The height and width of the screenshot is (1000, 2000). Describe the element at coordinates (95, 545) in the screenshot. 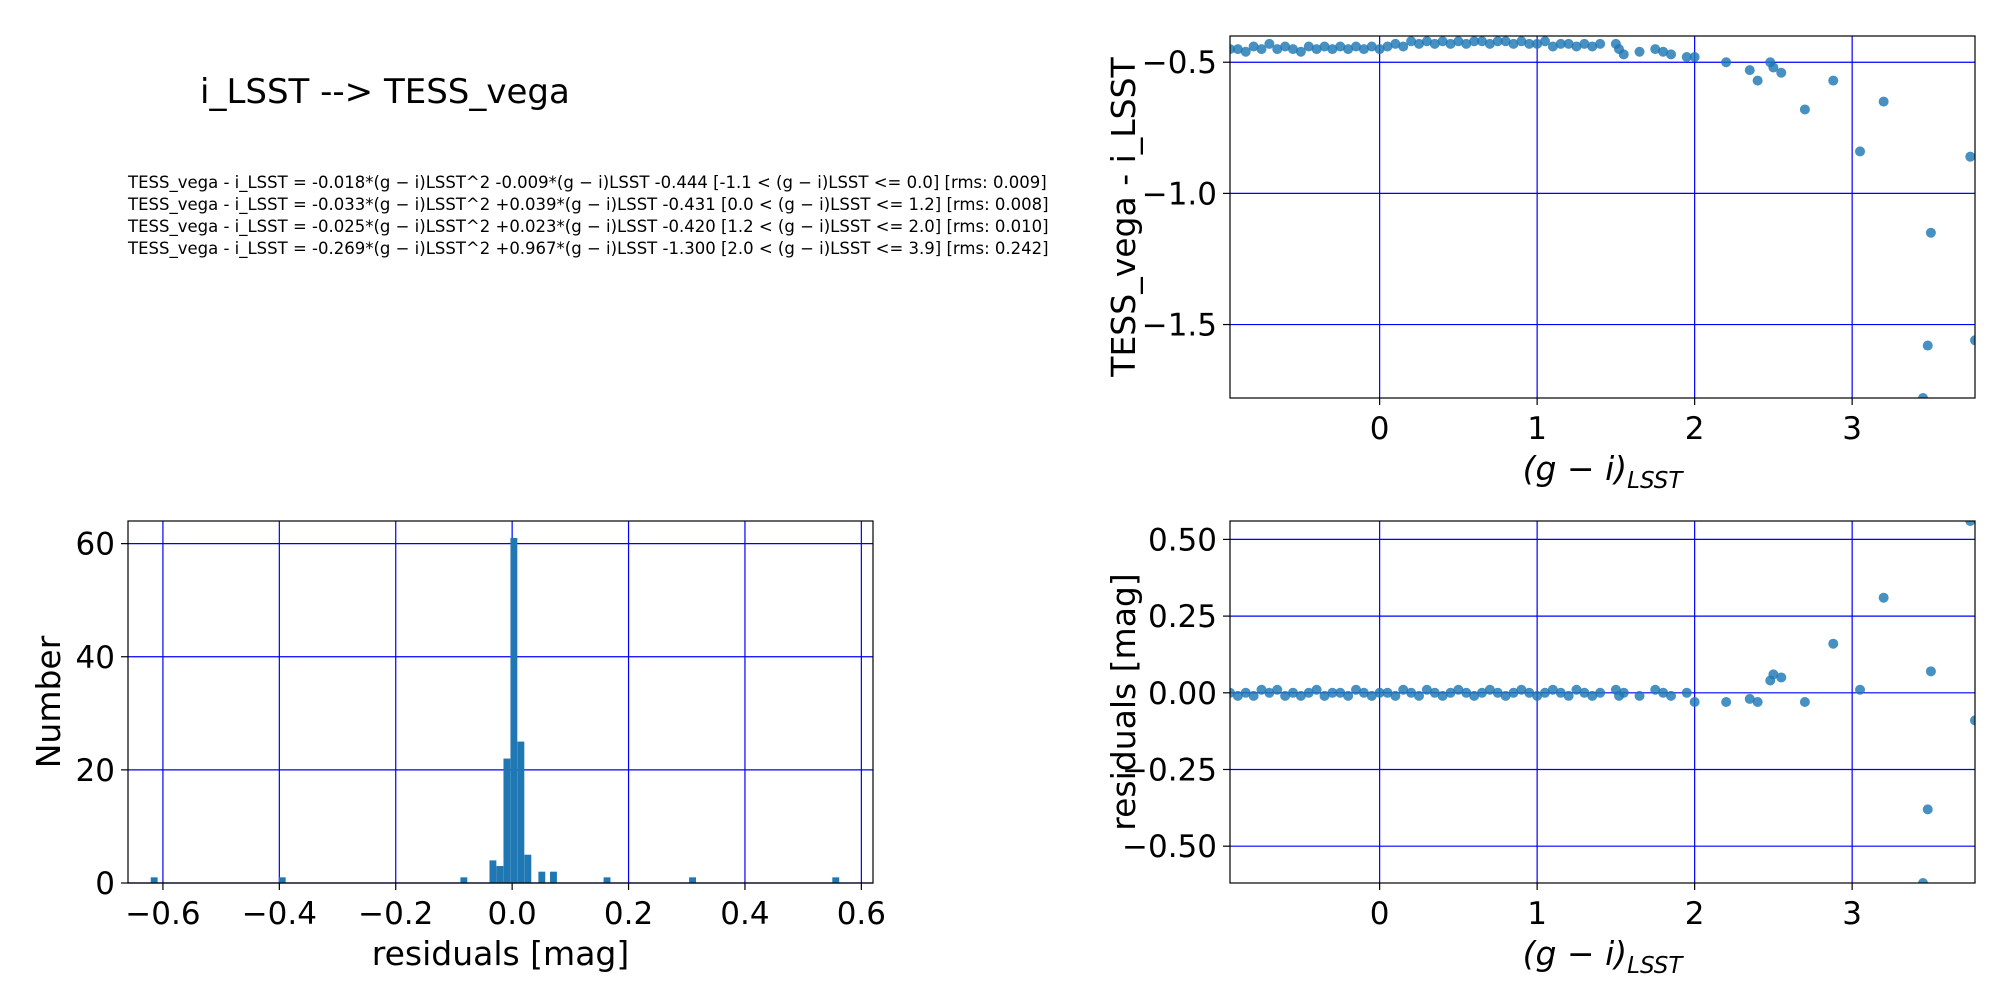

I see `y-tick-label: 60` at that location.